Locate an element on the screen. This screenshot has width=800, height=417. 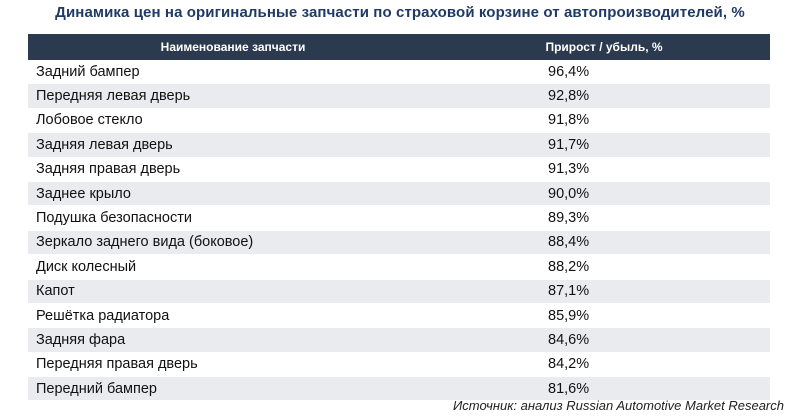
table-row: Подушка безопасности 89,3% is located at coordinates (399, 218).